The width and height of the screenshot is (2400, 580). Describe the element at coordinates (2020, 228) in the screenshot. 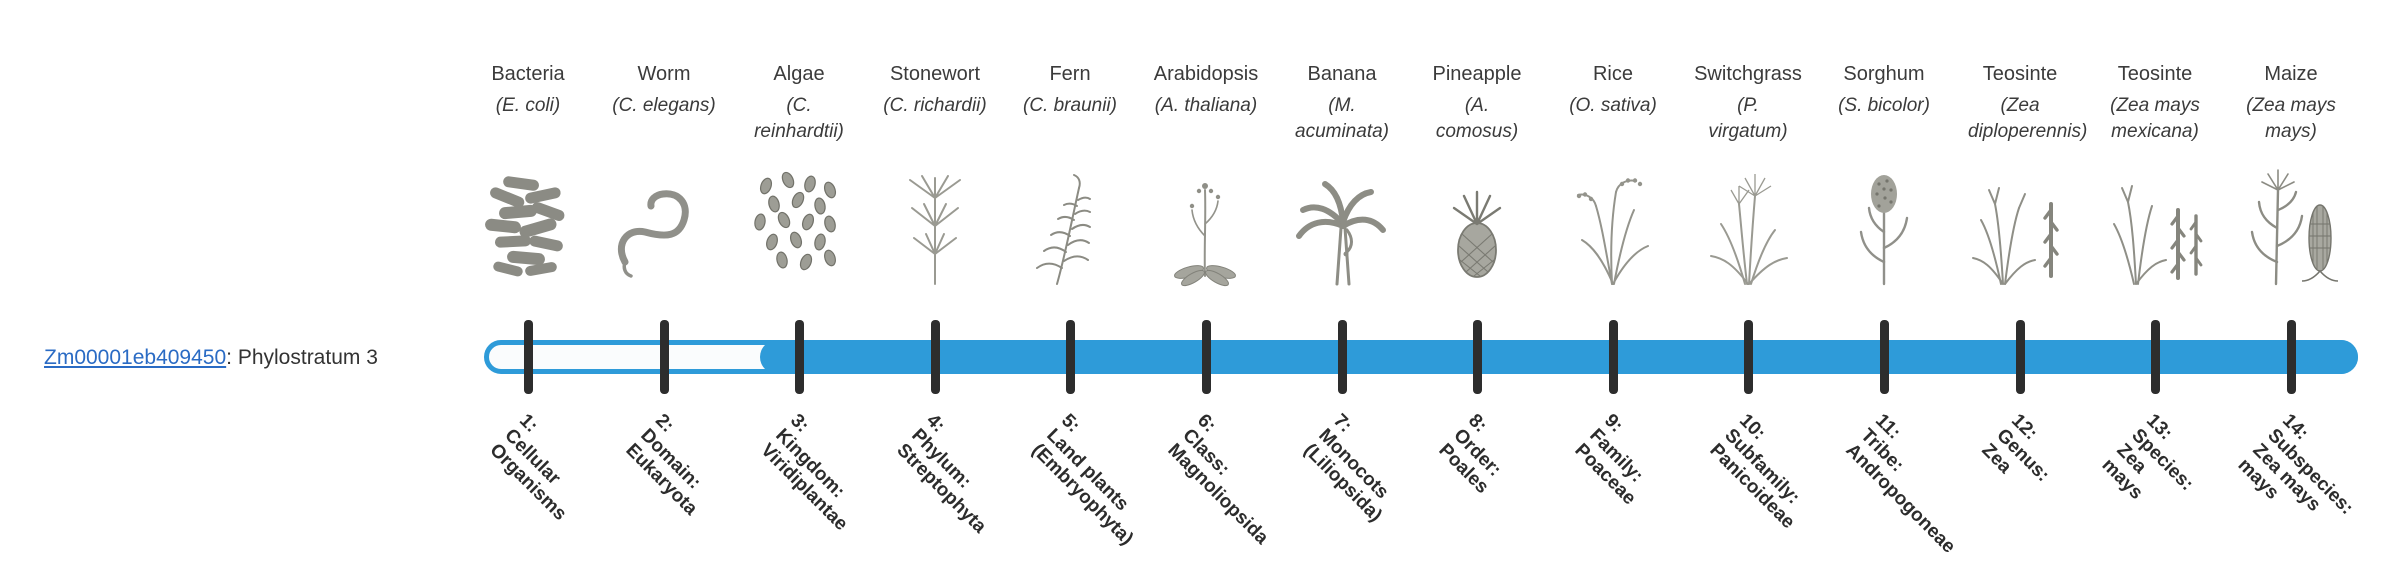

I see `teosinte-diploperennis-illustration` at that location.